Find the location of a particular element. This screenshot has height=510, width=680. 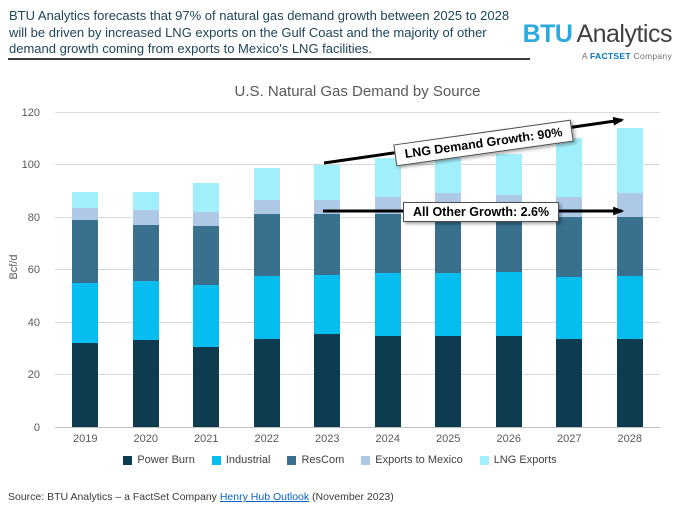

y-tick-label-80: 80 is located at coordinates (33, 217).